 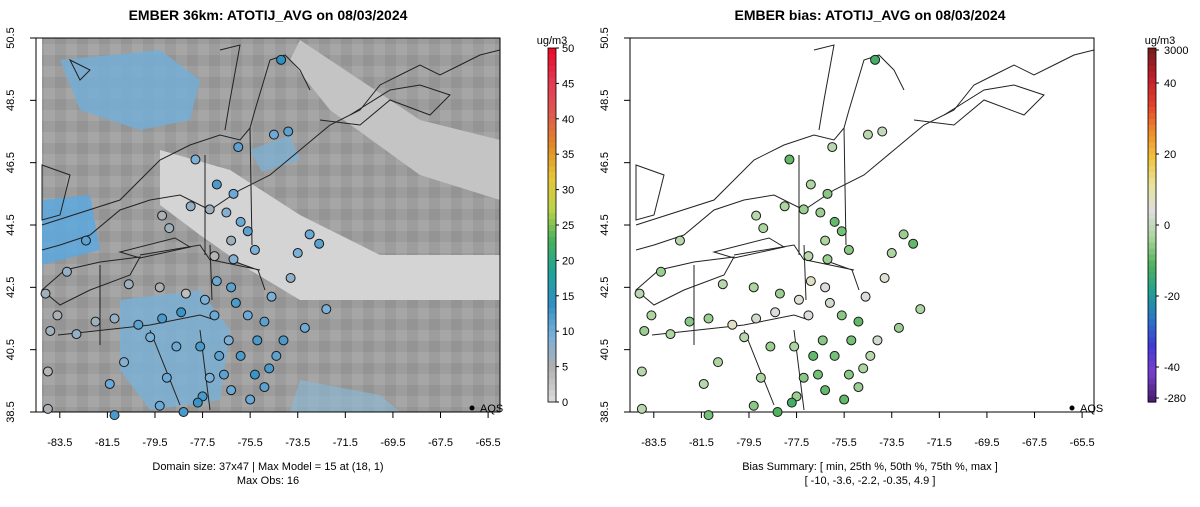 What do you see at coordinates (11, 224) in the screenshot?
I see `y-tick-label: 44.5` at bounding box center [11, 224].